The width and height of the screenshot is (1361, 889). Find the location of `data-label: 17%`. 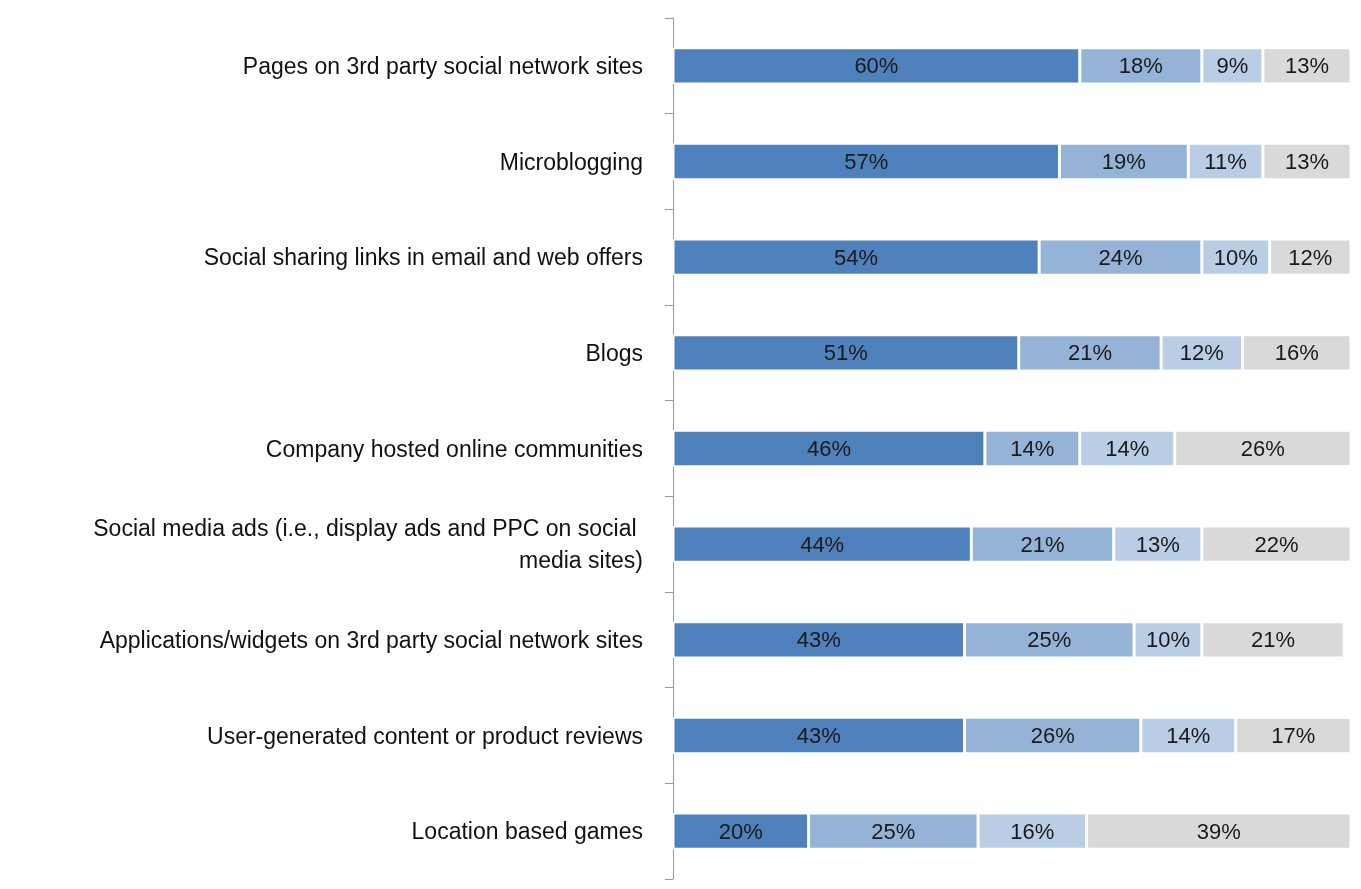

data-label: 17% is located at coordinates (1293, 735).